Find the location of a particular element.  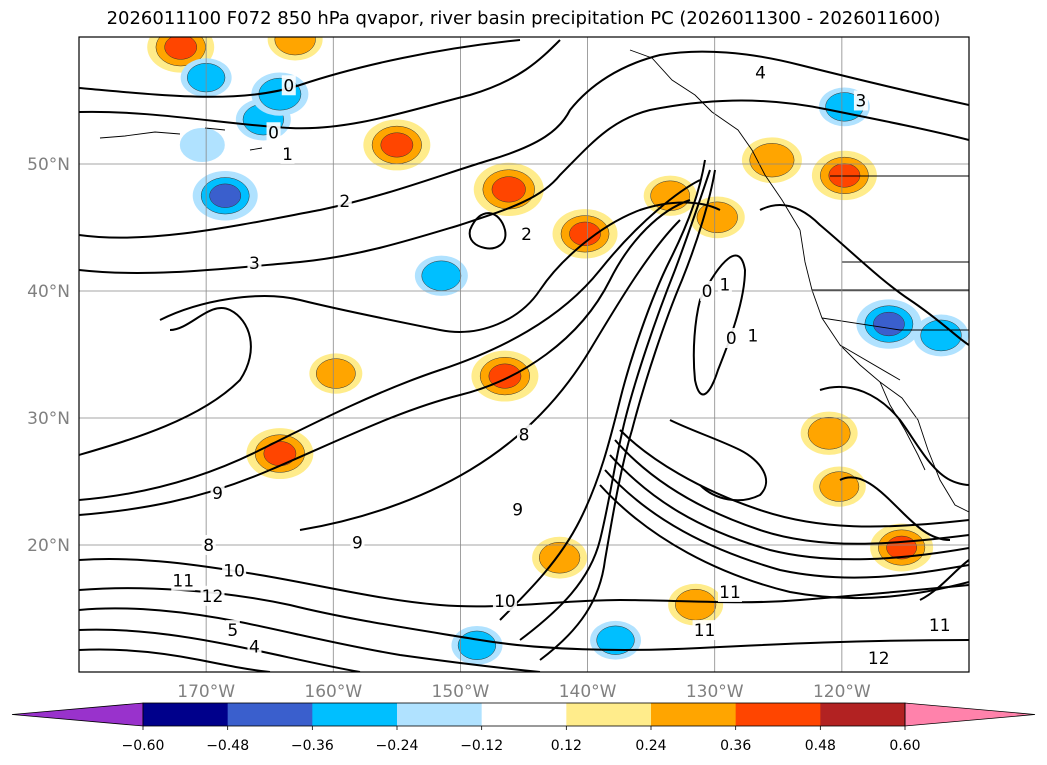

y-tick-label: 40°N is located at coordinates (48, 292).